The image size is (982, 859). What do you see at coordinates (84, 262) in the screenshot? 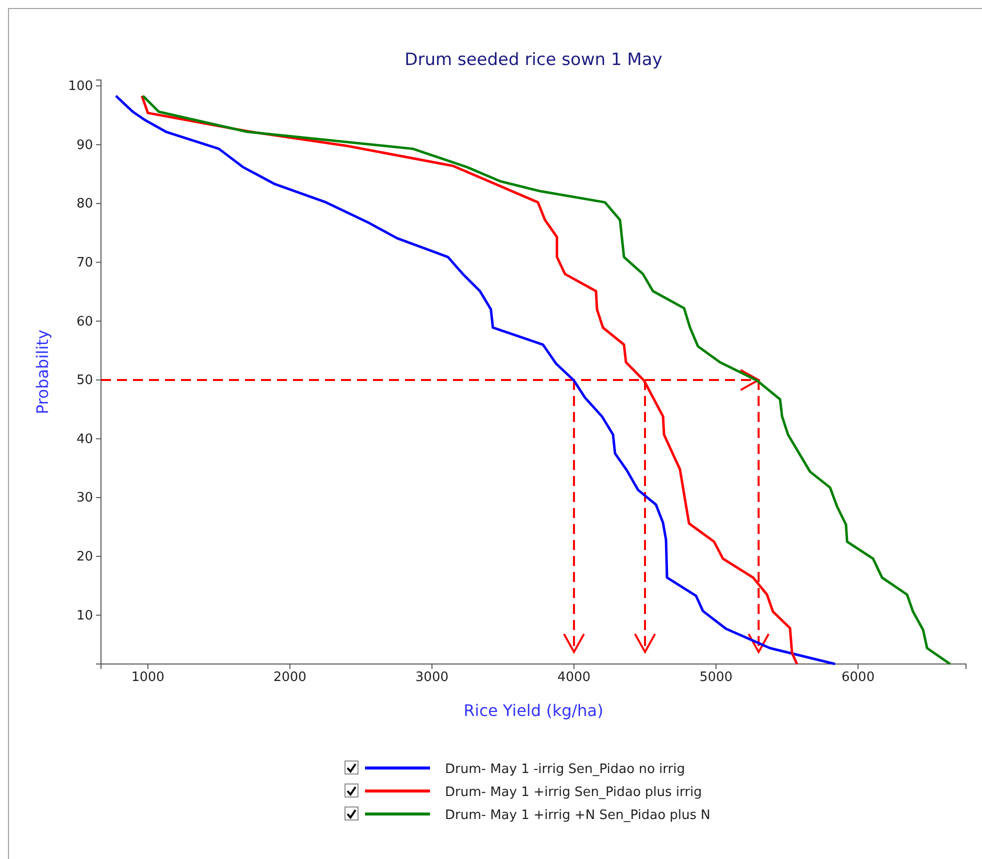
I see `y-tick-label: 70` at bounding box center [84, 262].